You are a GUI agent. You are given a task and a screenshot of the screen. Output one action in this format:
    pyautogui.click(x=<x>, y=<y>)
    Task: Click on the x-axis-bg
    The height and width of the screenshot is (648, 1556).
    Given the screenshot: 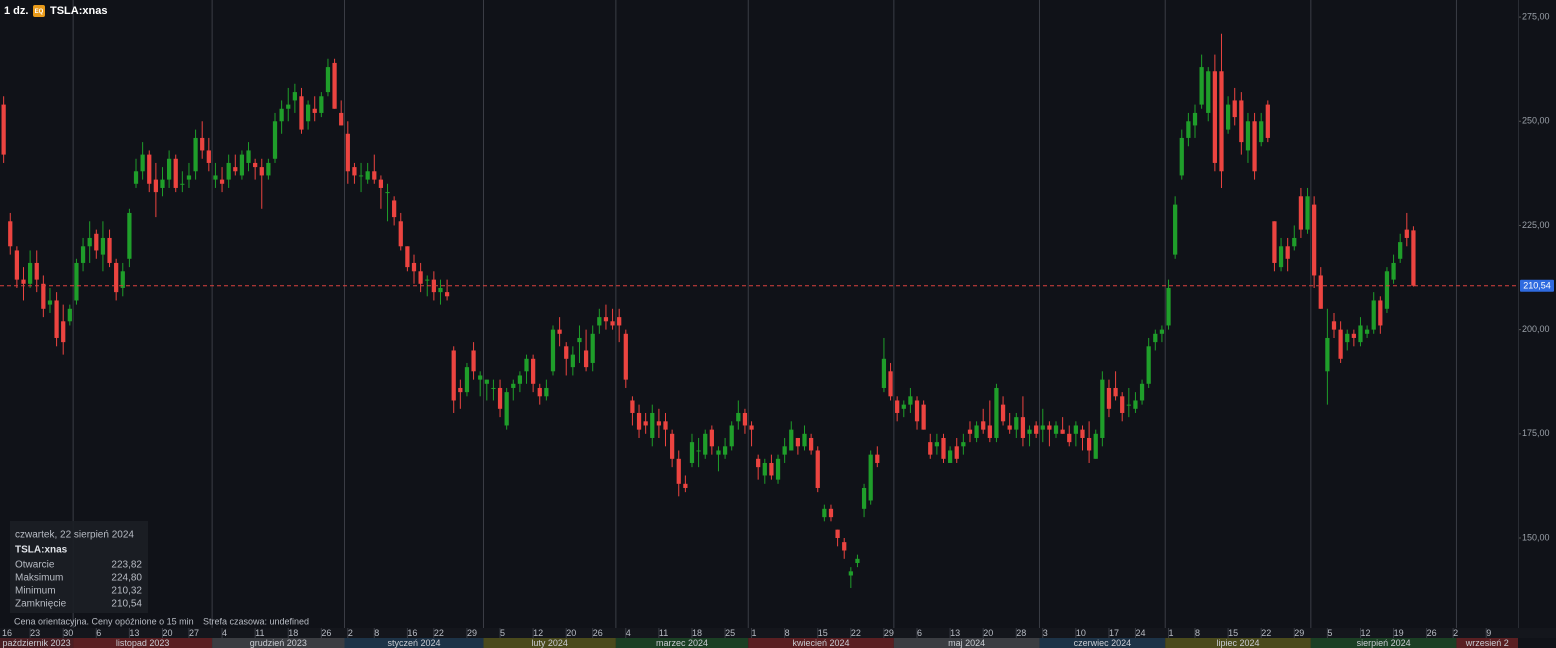 What is the action you would take?
    pyautogui.click(x=778, y=633)
    